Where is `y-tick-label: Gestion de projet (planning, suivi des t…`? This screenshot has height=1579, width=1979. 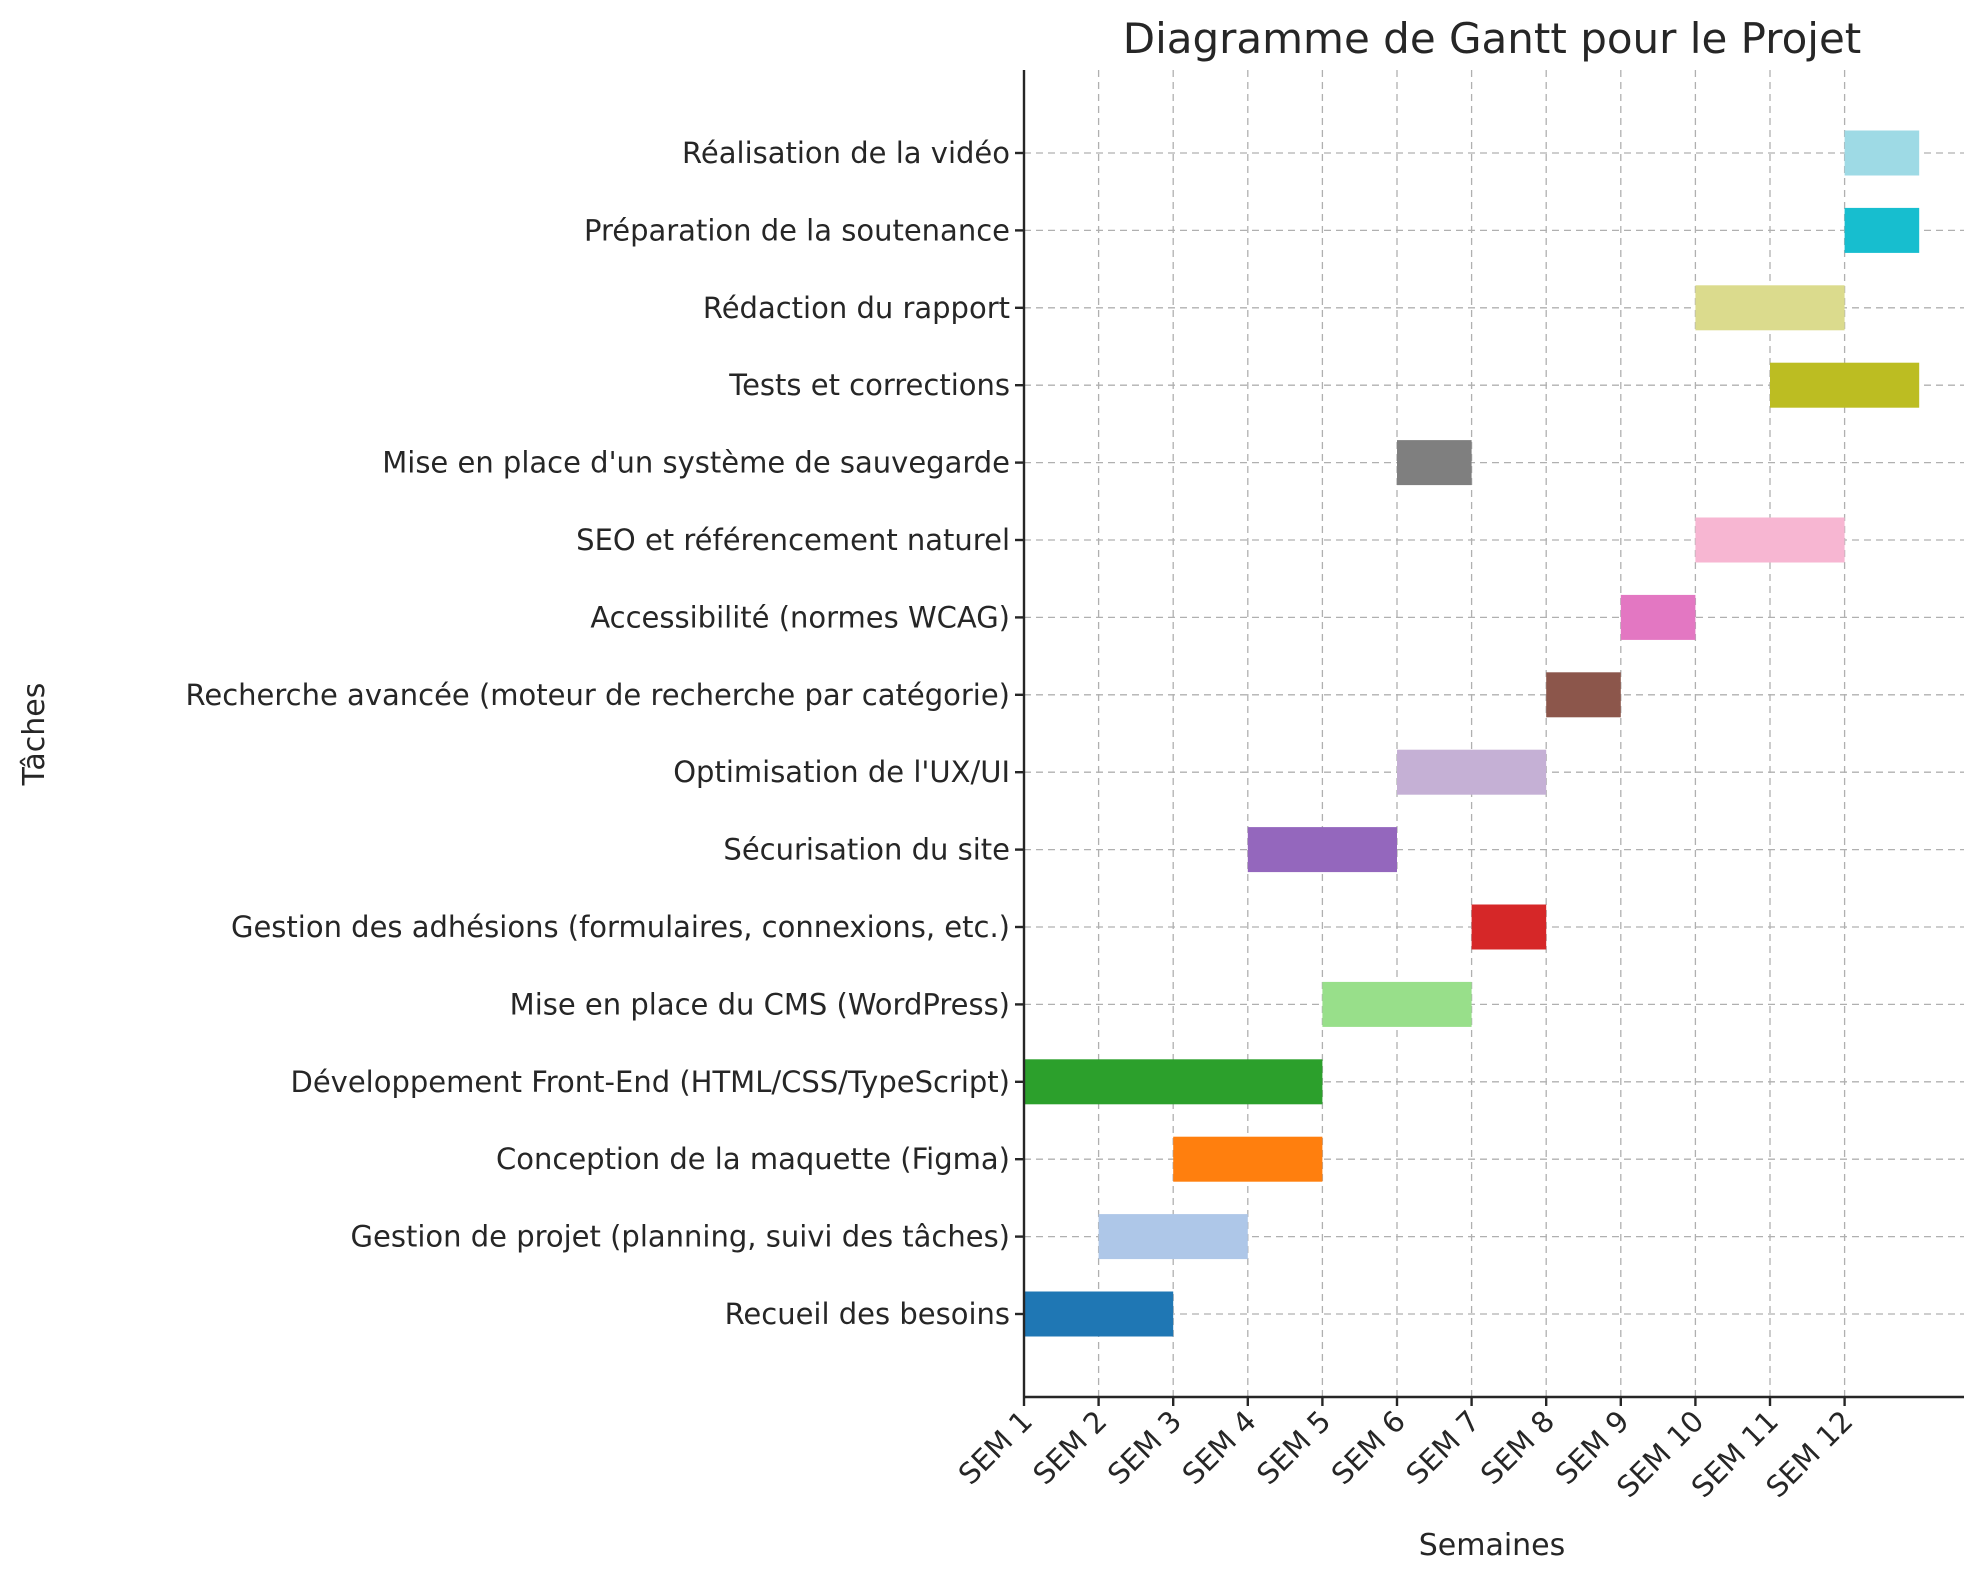 y-tick-label: Gestion de projet (planning, suivi des t… is located at coordinates (680, 1237).